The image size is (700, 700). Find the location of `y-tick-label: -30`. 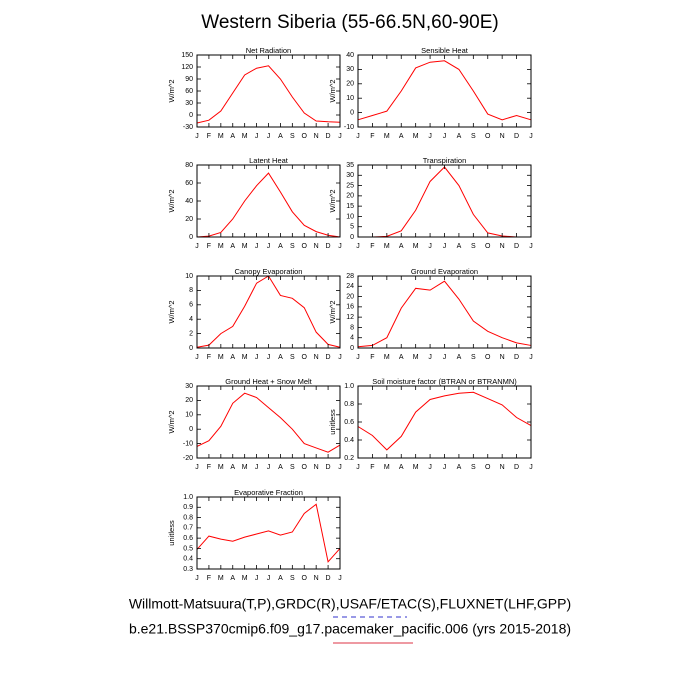

y-tick-label: -30 is located at coordinates (188, 127).